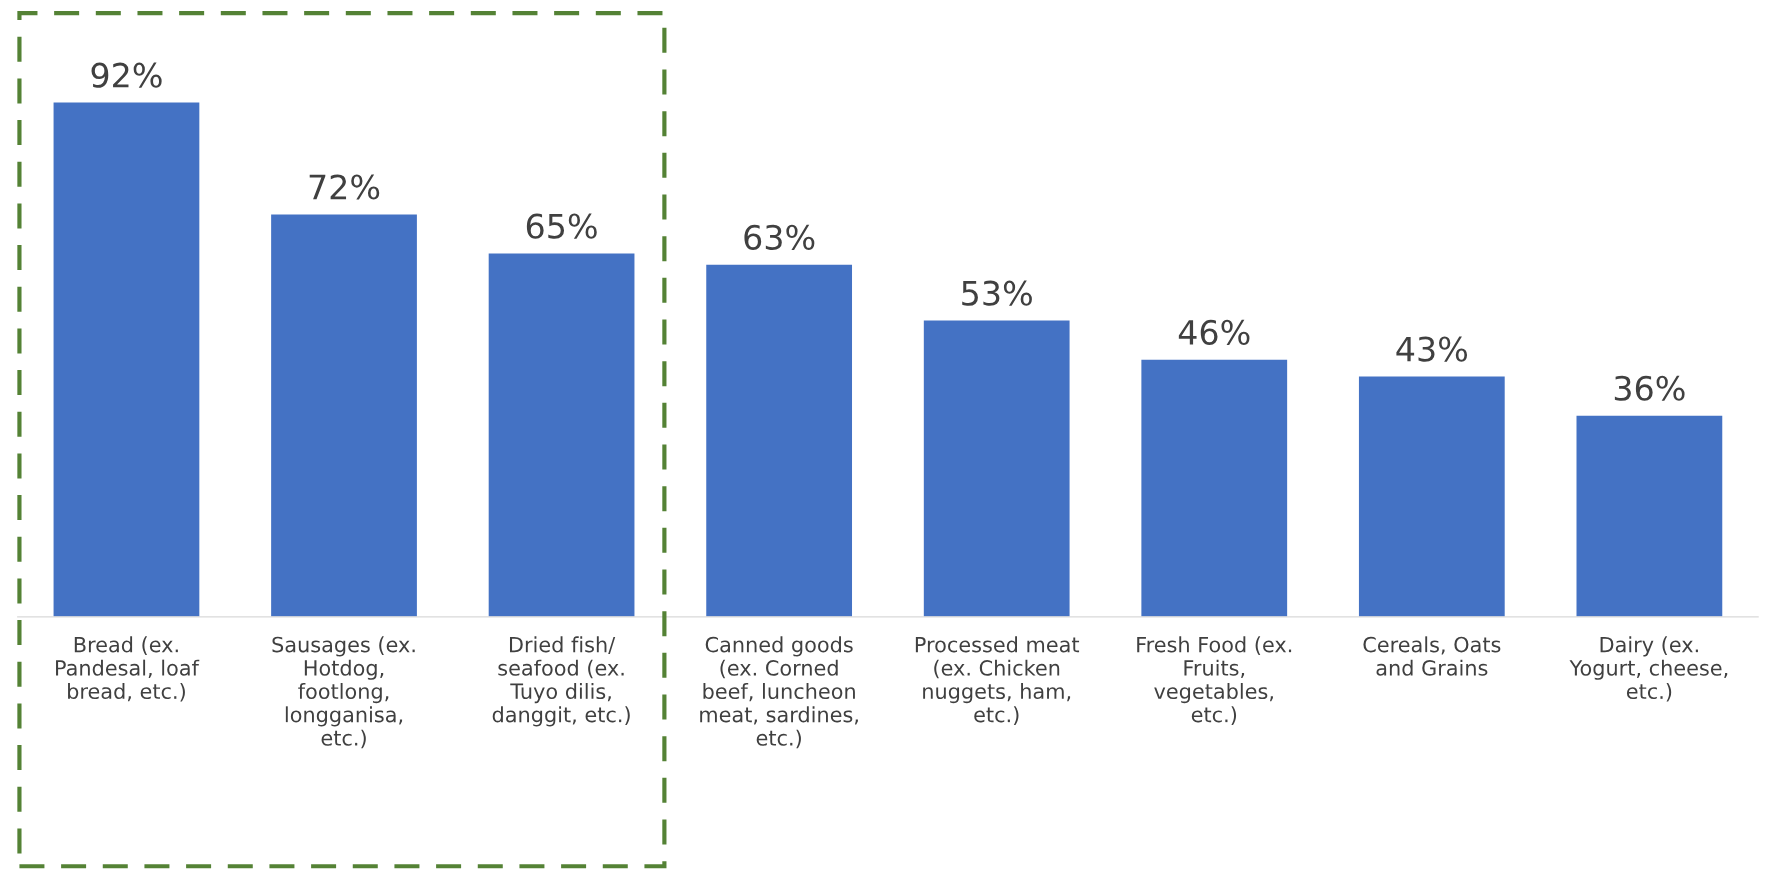 The image size is (1767, 875). Describe the element at coordinates (997, 680) in the screenshot. I see `x-tick-label: Processed meat (ex. Chicken nuggets, ham, etc.)` at that location.